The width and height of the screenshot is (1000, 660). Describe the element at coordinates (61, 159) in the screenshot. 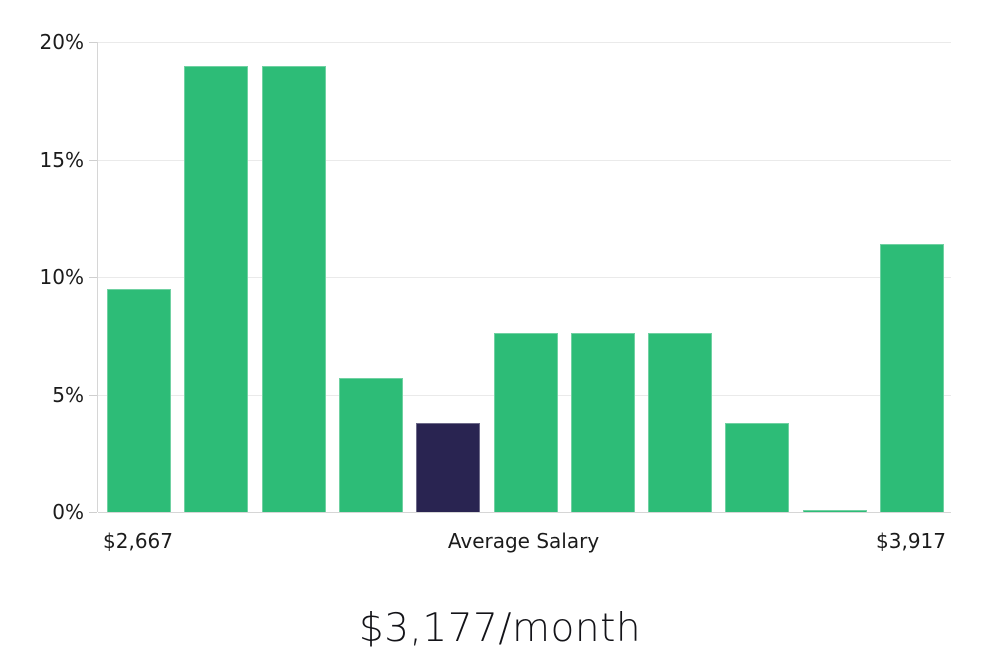

I see `y-tick-label: 15%` at that location.